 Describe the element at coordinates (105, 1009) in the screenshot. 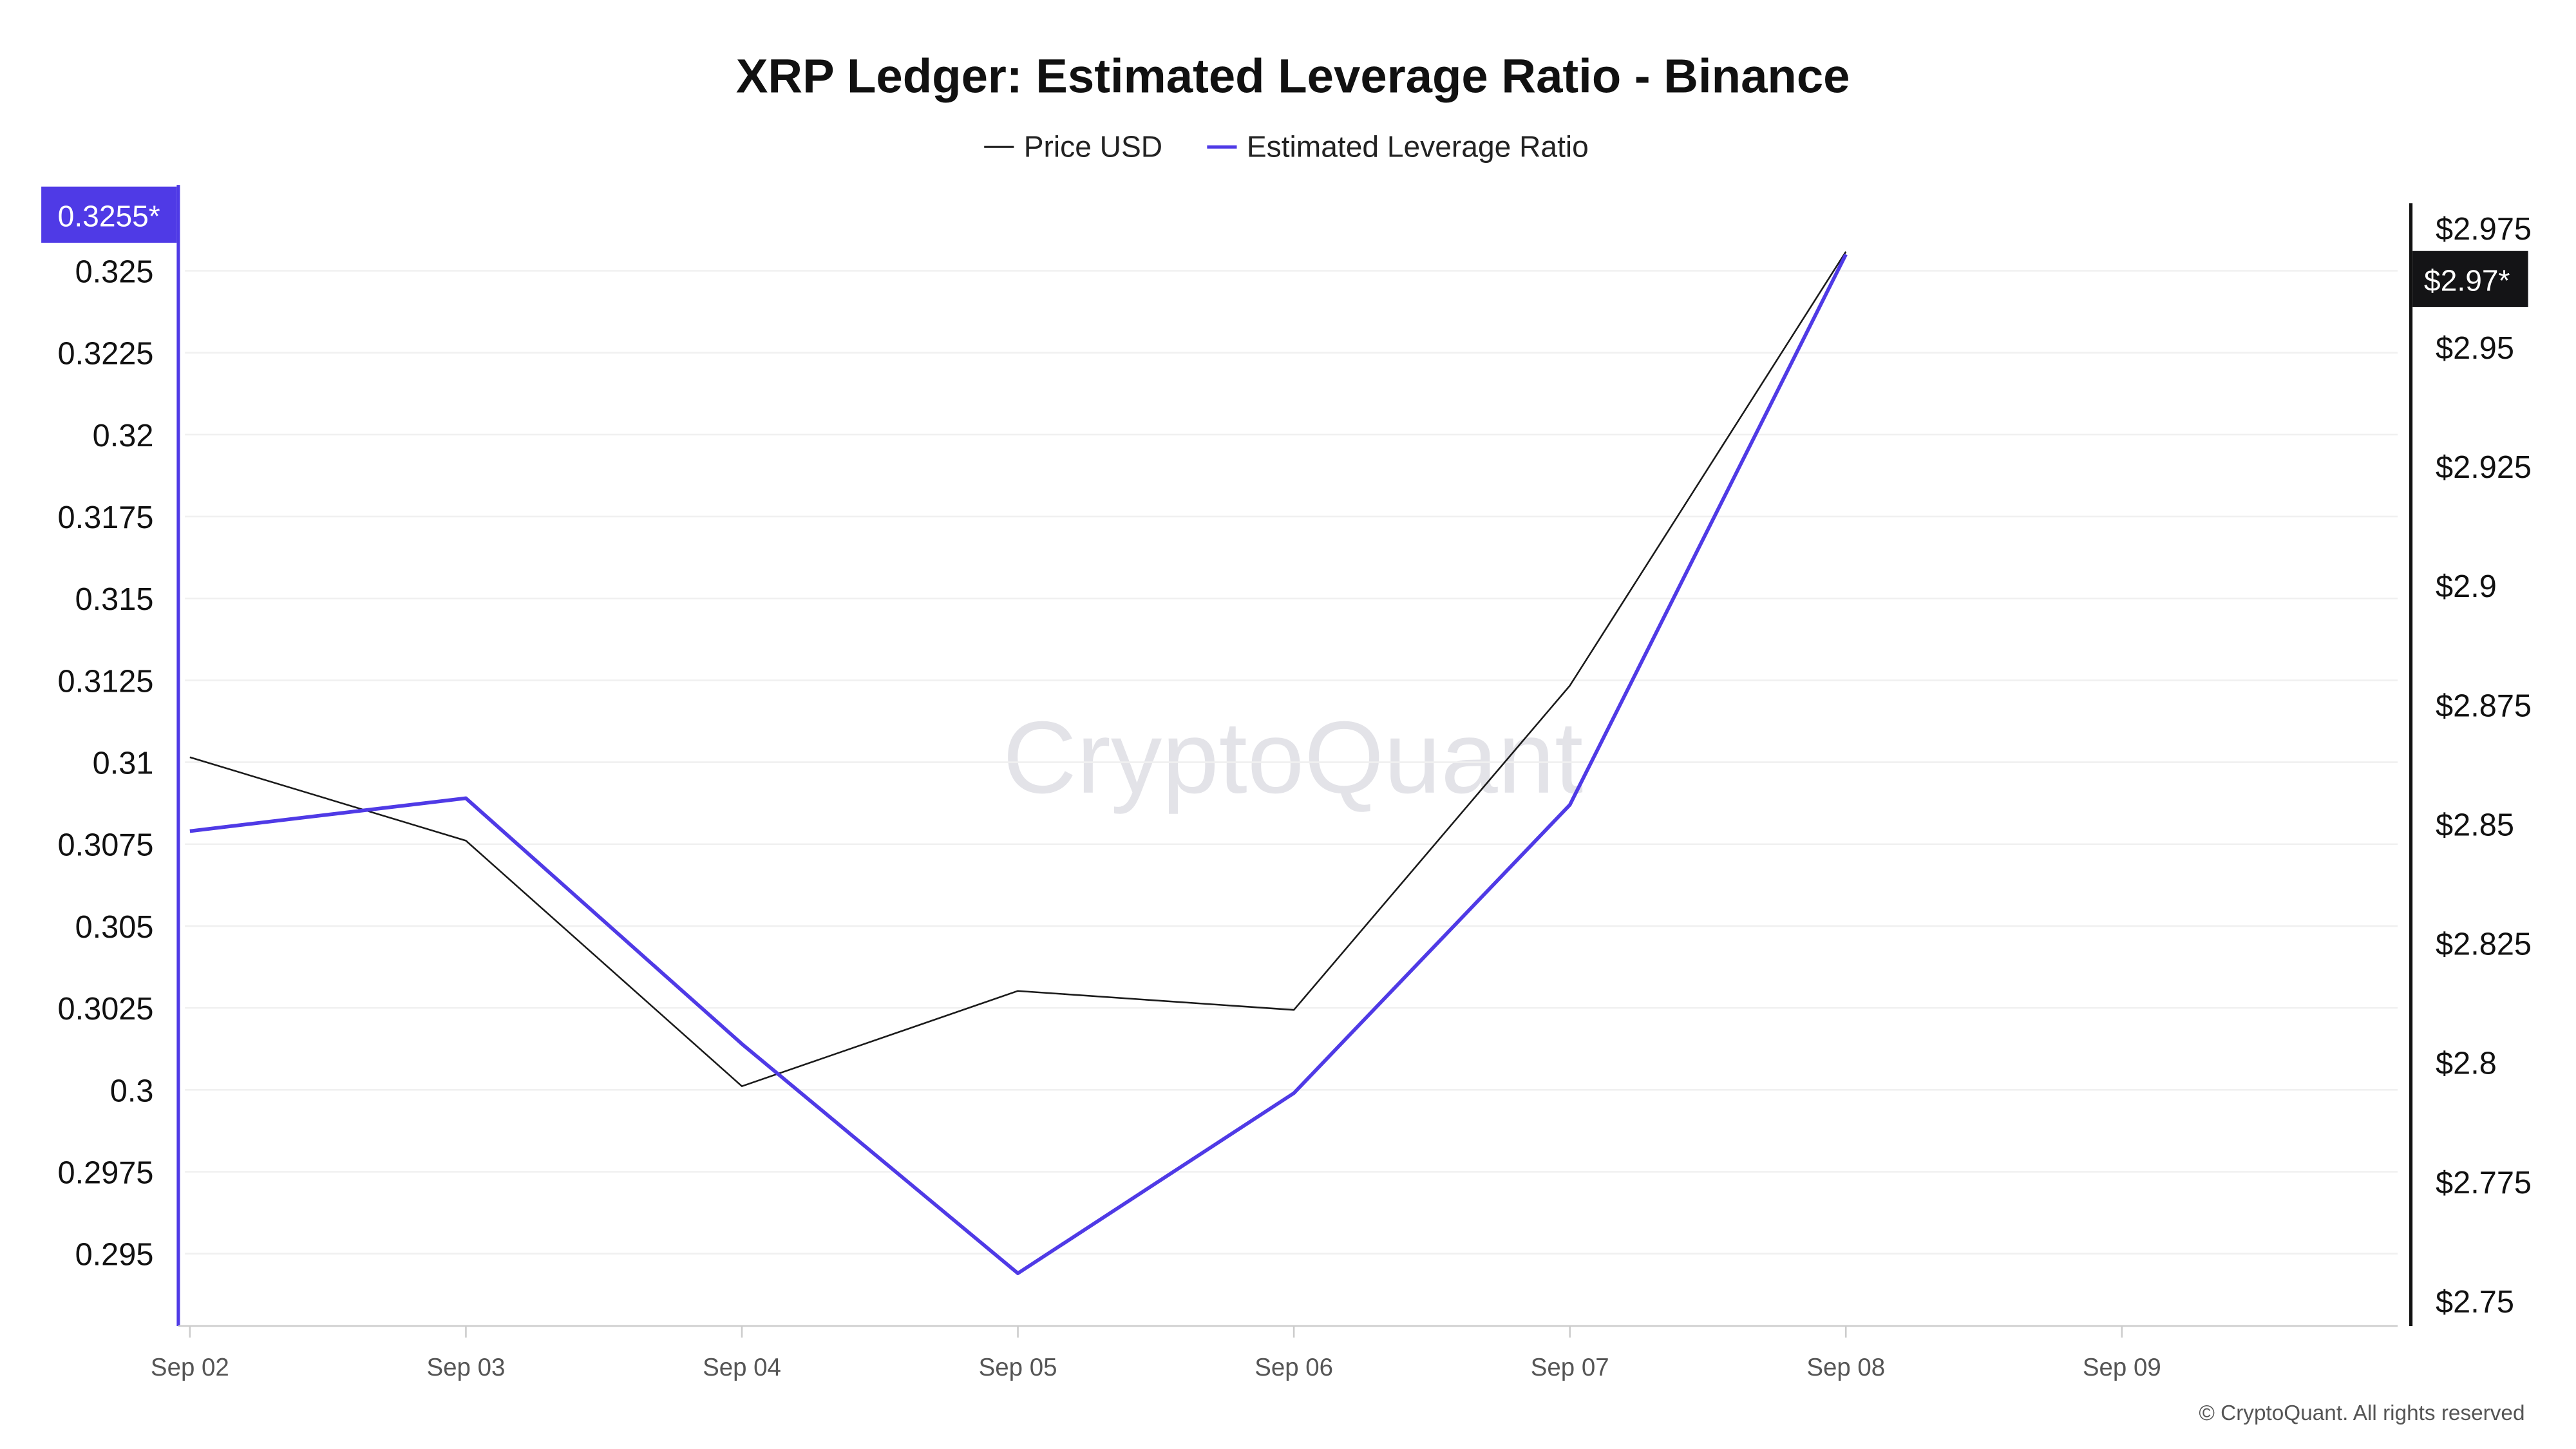

I see `y-left-tick-label: 0.3025` at that location.